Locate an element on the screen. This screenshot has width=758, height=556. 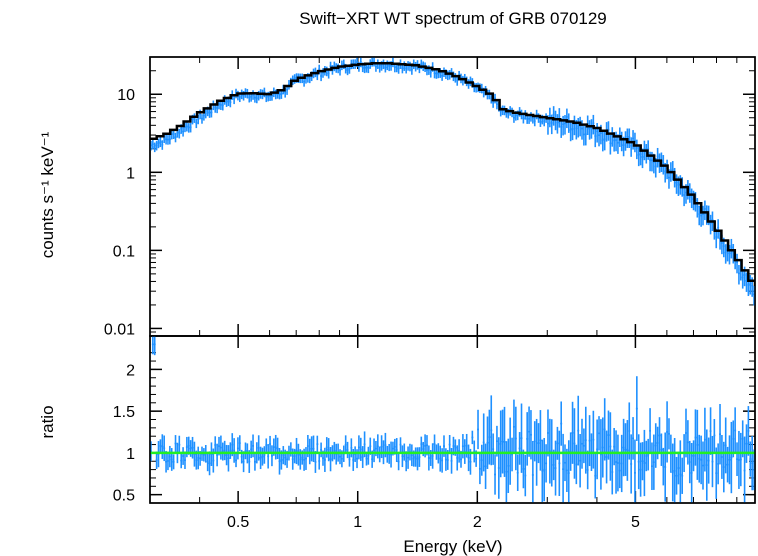
x-tick-label: 5 is located at coordinates (635, 522).